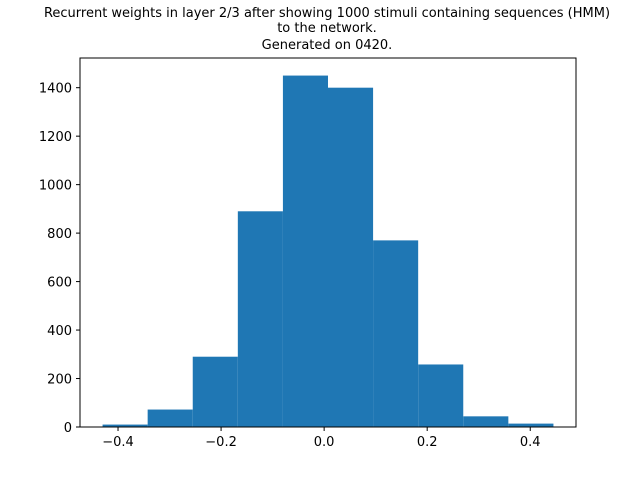 Image resolution: width=640 pixels, height=480 pixels. Describe the element at coordinates (55, 137) in the screenshot. I see `y-tick-label: 1200` at that location.